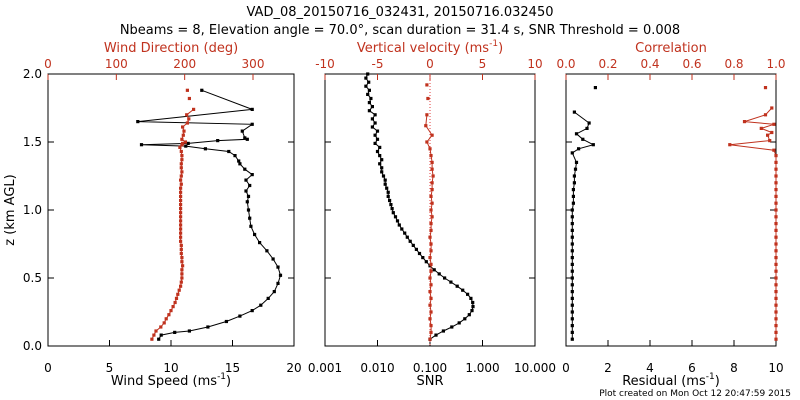 The width and height of the screenshot is (800, 400). I want to click on series-line-wind-speed, so click(209, 214).